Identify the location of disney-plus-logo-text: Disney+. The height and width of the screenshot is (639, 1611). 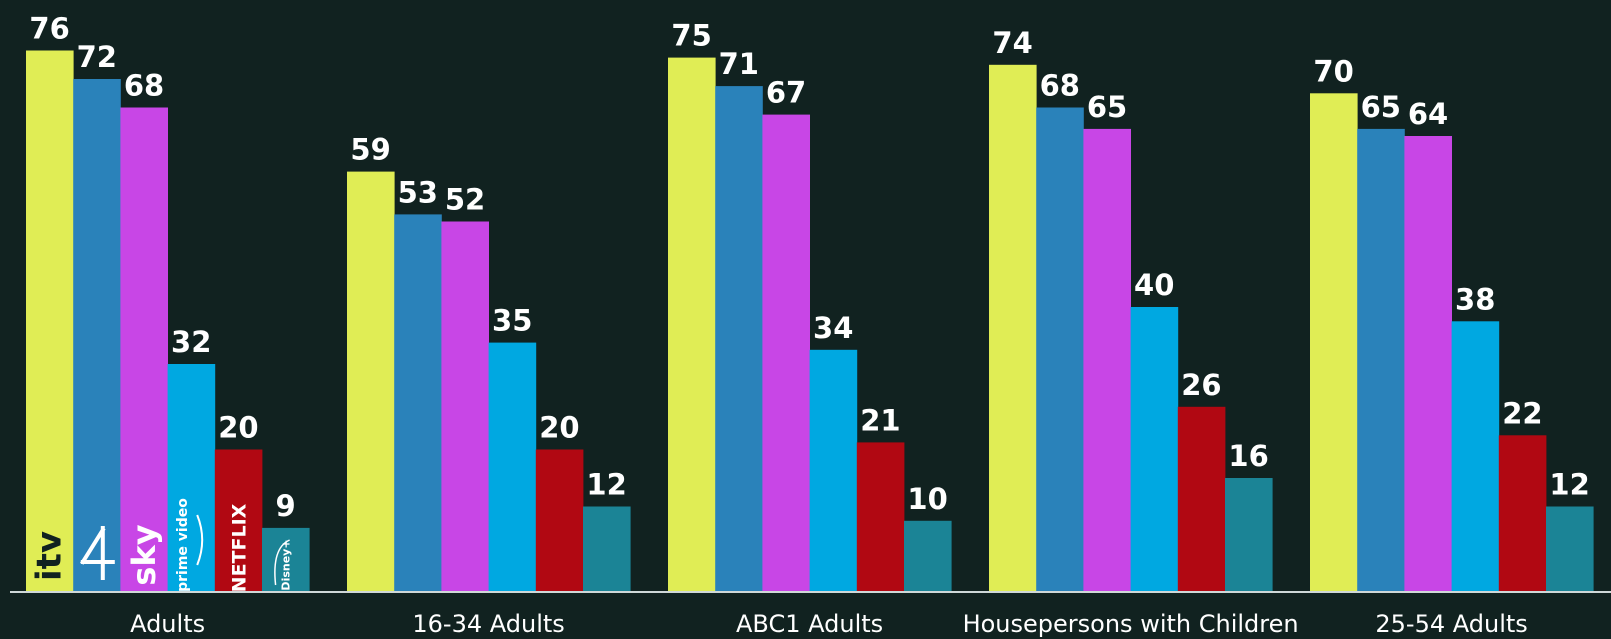
(286, 564).